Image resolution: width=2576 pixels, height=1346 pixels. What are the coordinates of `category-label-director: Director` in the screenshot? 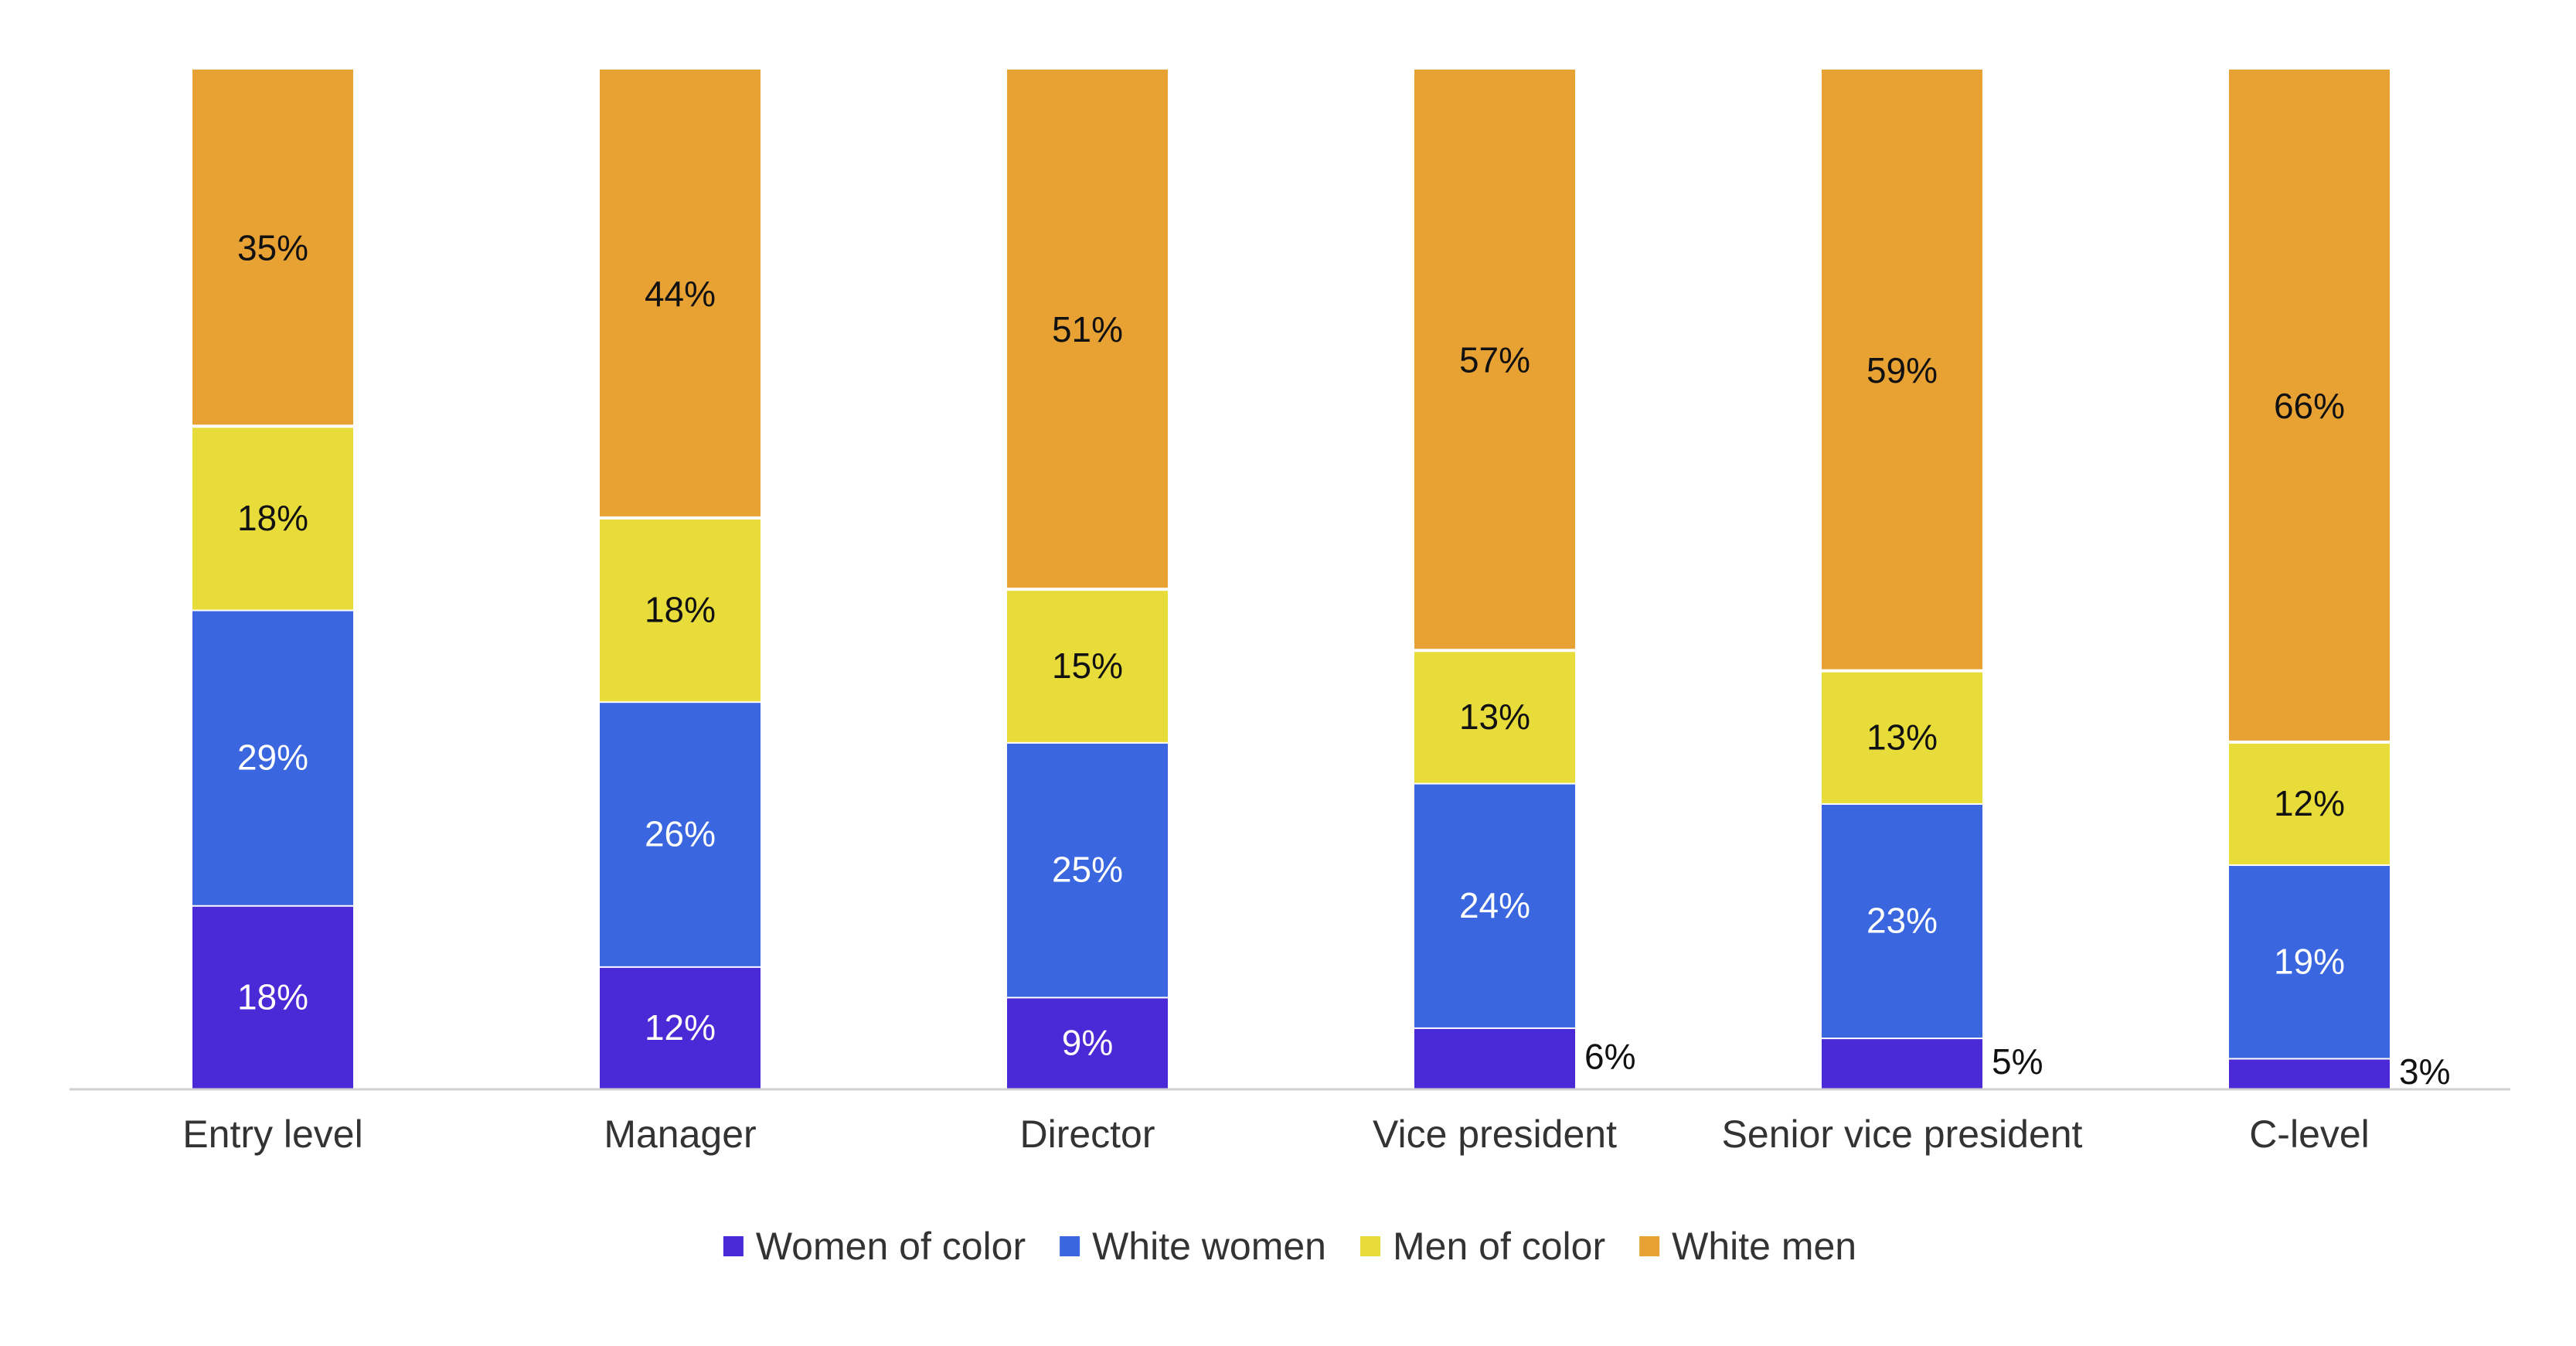 It's located at (1087, 1134).